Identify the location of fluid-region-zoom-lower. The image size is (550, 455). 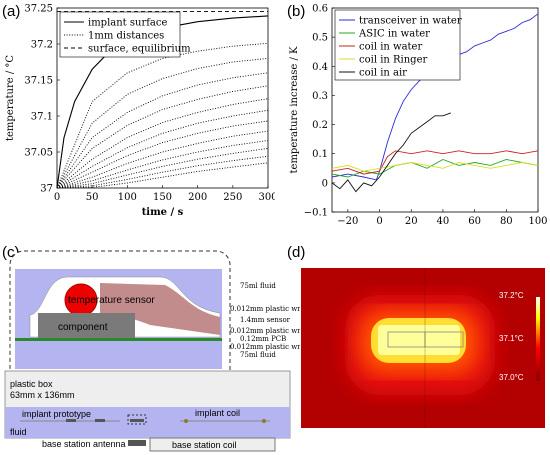
(118, 355).